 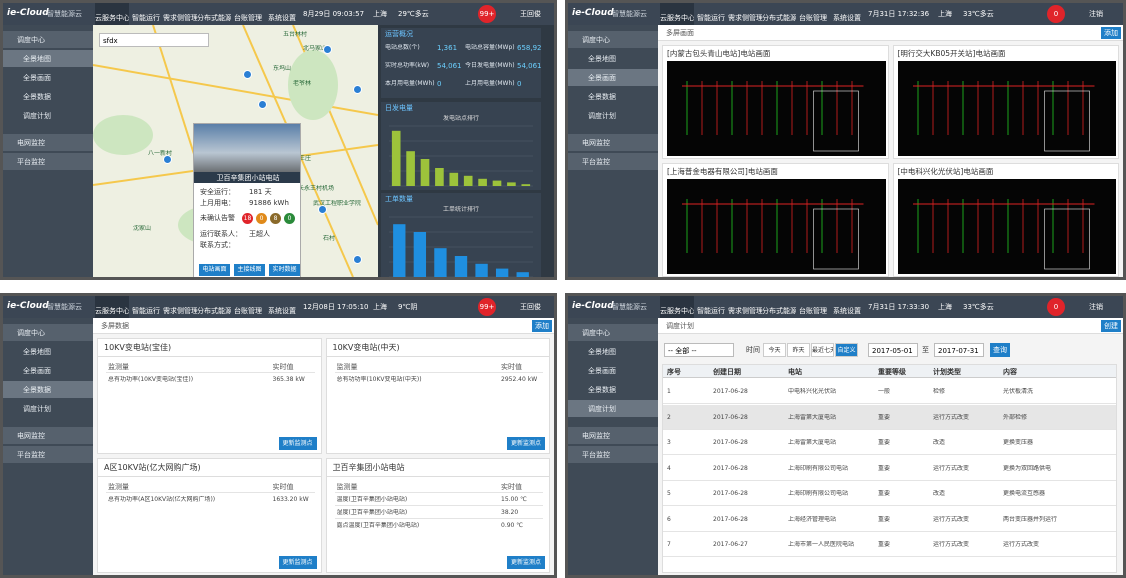 I want to click on range-button: 自定义, so click(x=846, y=350).